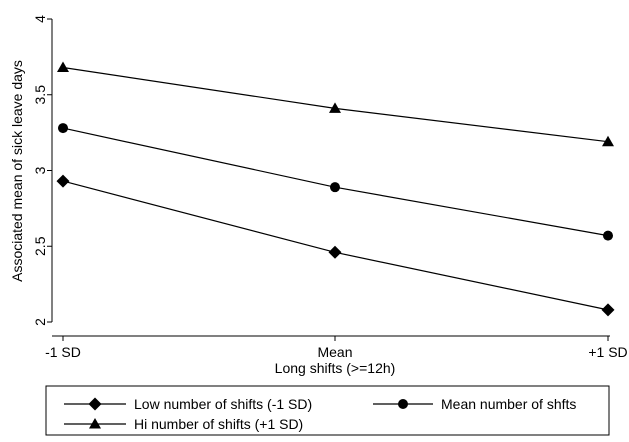 Image resolution: width=629 pixels, height=442 pixels. Describe the element at coordinates (95, 423) in the screenshot. I see `legend-marker-triangle` at that location.